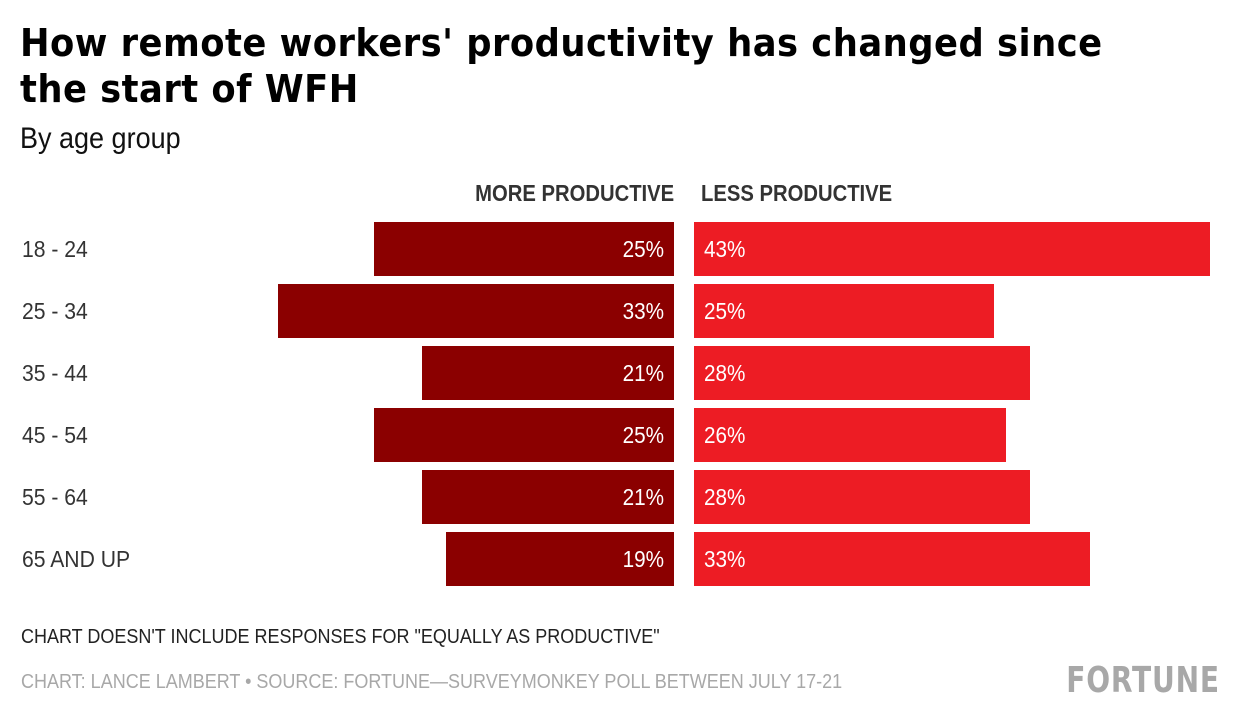  What do you see at coordinates (1143, 680) in the screenshot?
I see `fortune-logo: FORTUNE` at bounding box center [1143, 680].